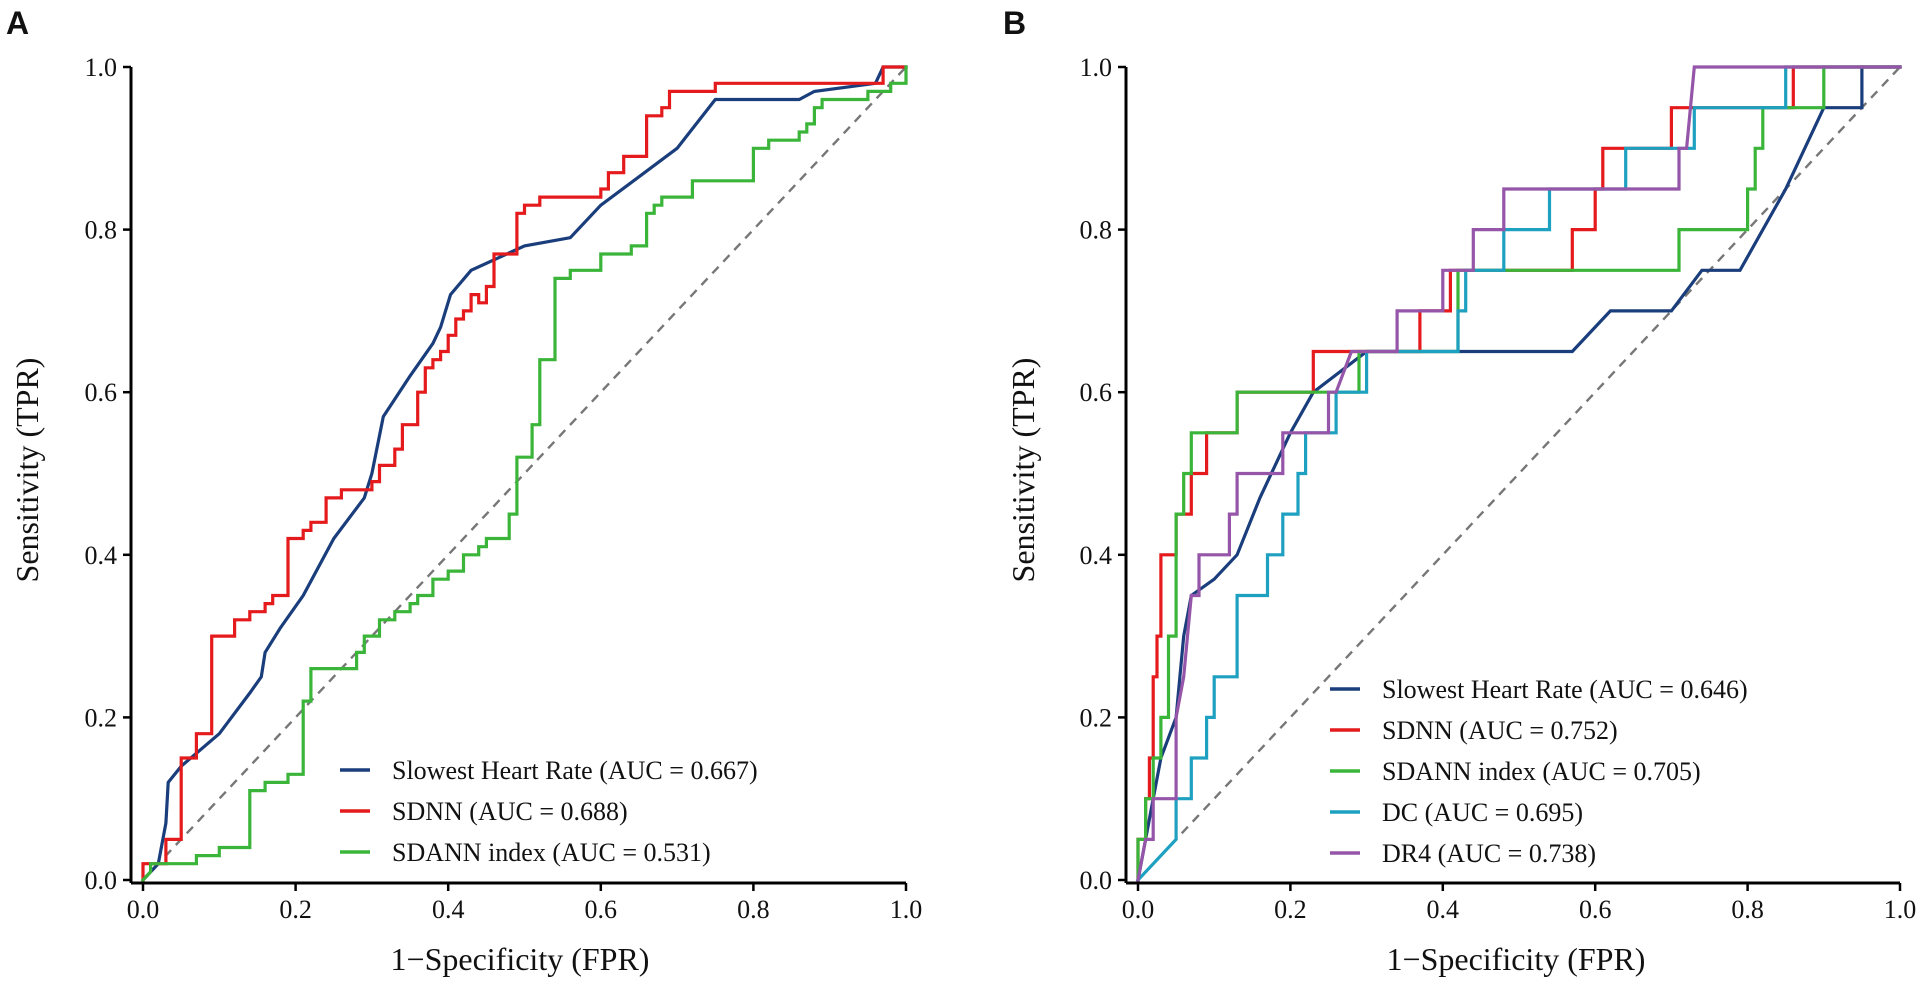 The width and height of the screenshot is (1925, 983). I want to click on panel-a-x-tick-label: 0.0, so click(143, 909).